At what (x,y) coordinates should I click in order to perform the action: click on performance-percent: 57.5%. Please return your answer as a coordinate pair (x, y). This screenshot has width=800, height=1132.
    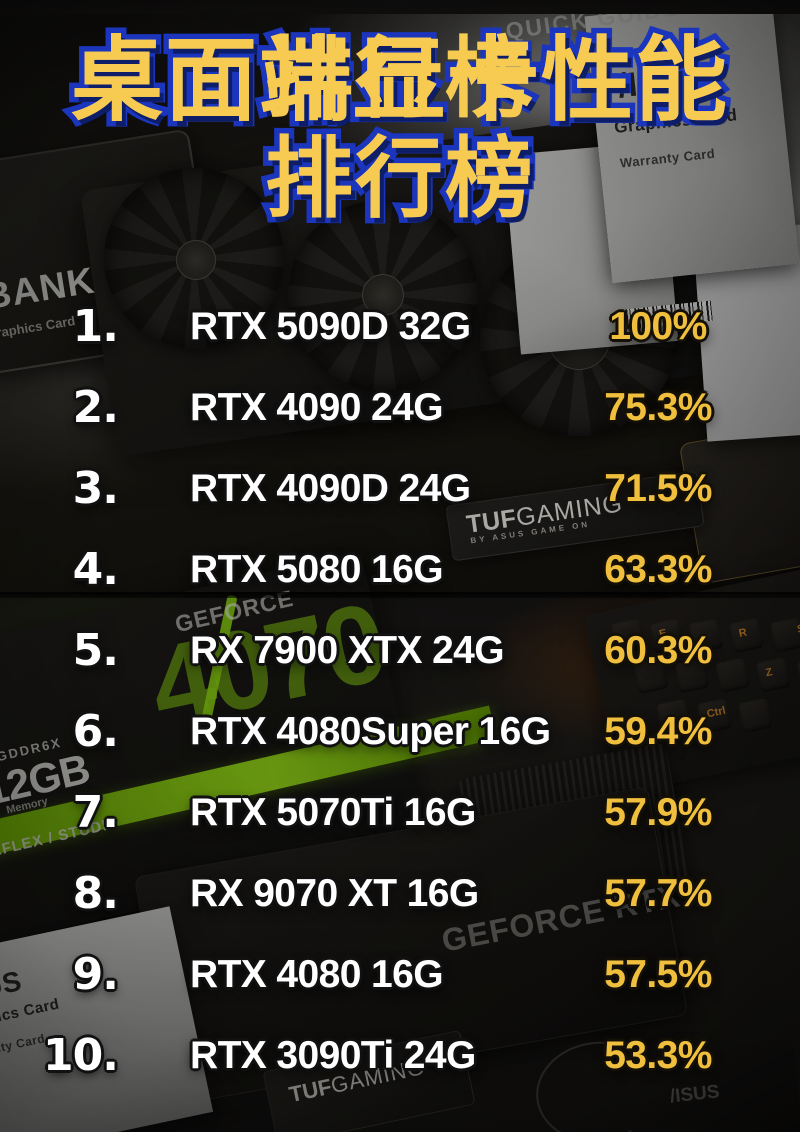
    Looking at the image, I should click on (658, 974).